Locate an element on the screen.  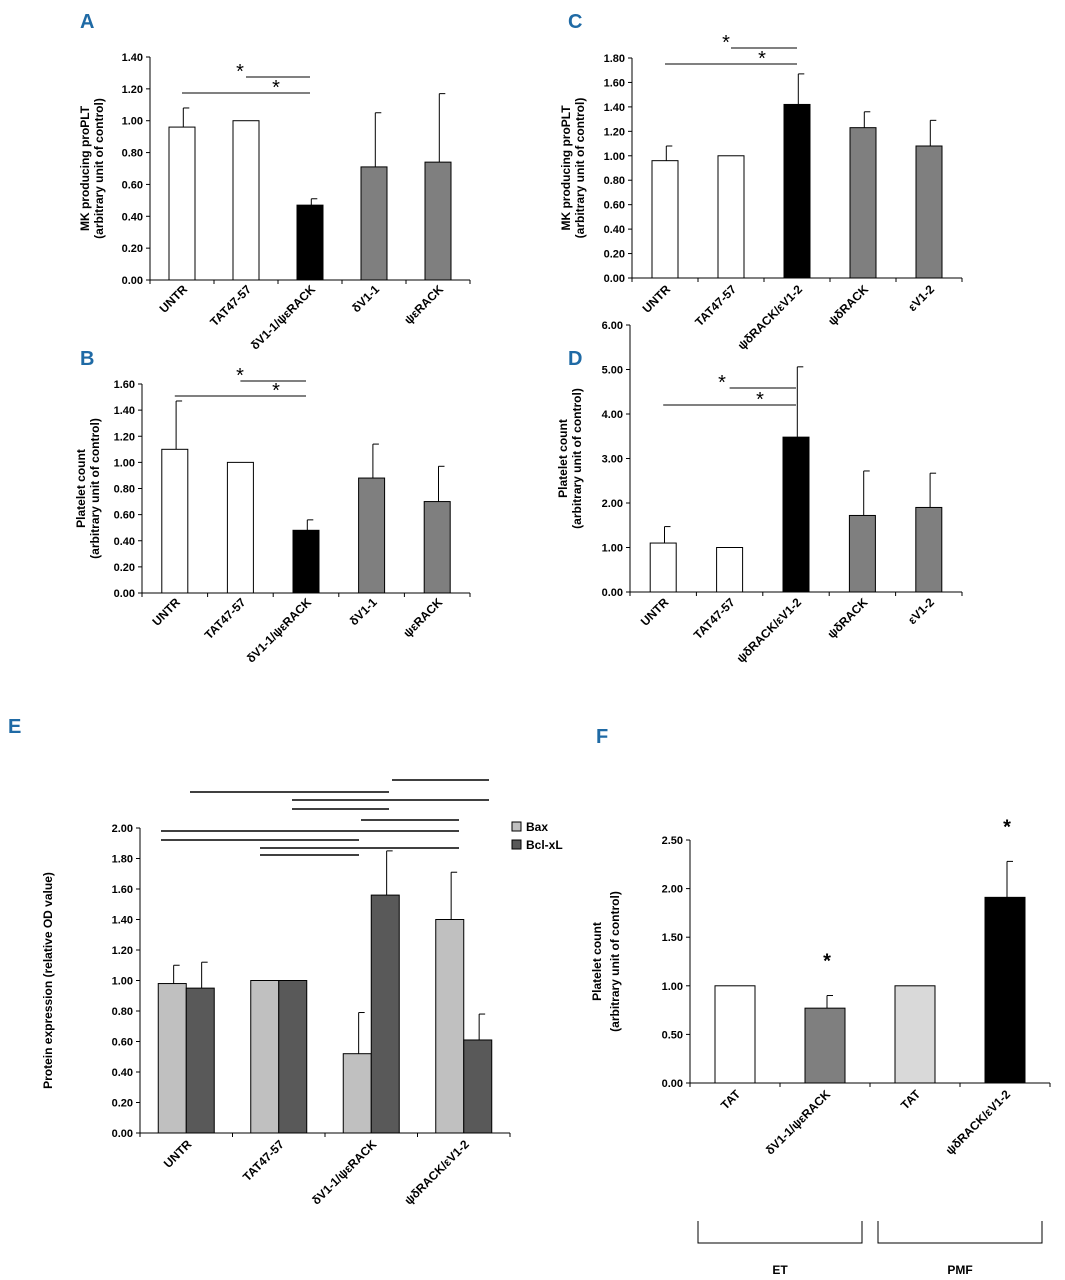
legend-label: Bcl-xL is located at coordinates (544, 845).